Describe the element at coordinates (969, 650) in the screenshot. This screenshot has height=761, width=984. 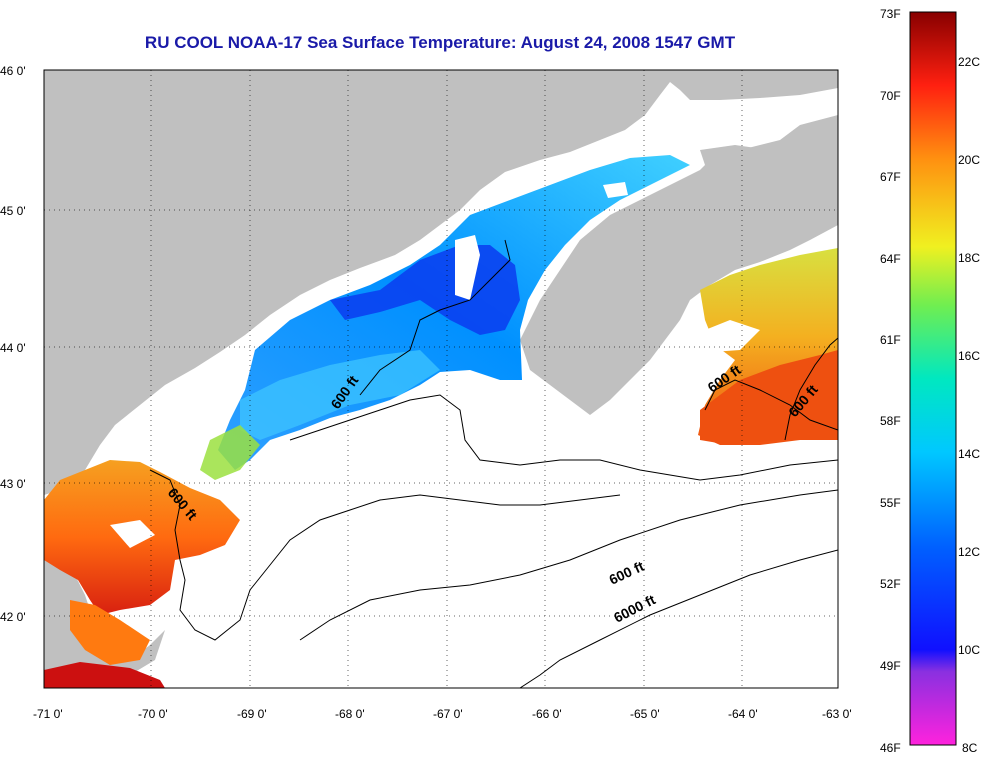
I see `colorbar-c-label: 10C` at that location.